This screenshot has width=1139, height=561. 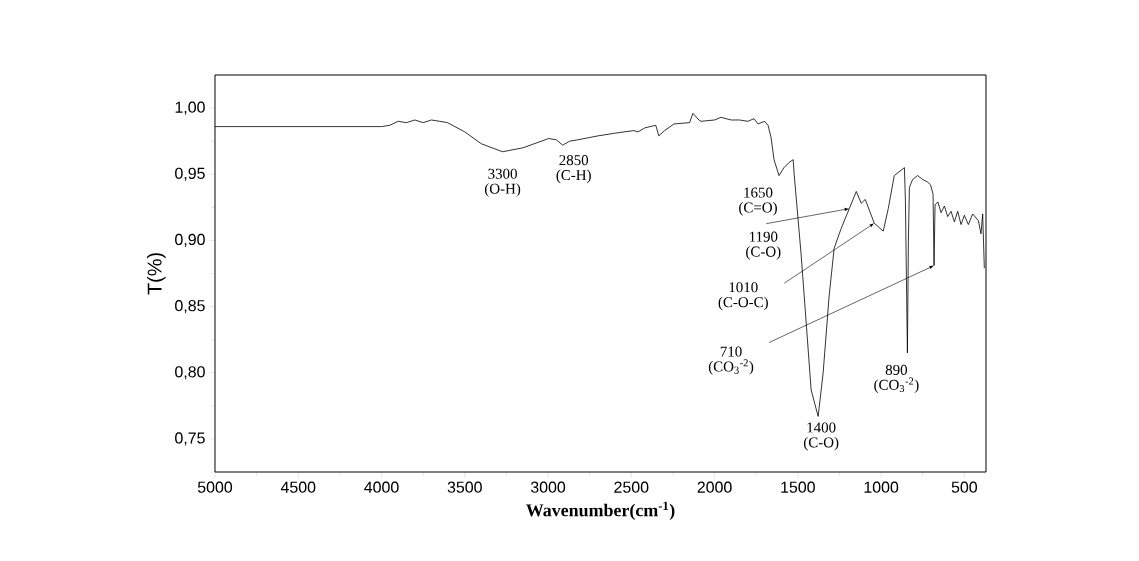 I want to click on y-tick-label: 0,85, so click(x=190, y=307).